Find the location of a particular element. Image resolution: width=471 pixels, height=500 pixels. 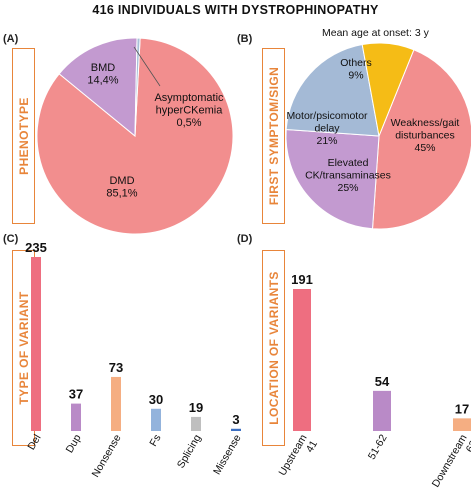

pie-slice-weakness-gait-disturbances is located at coordinates (421, 139).